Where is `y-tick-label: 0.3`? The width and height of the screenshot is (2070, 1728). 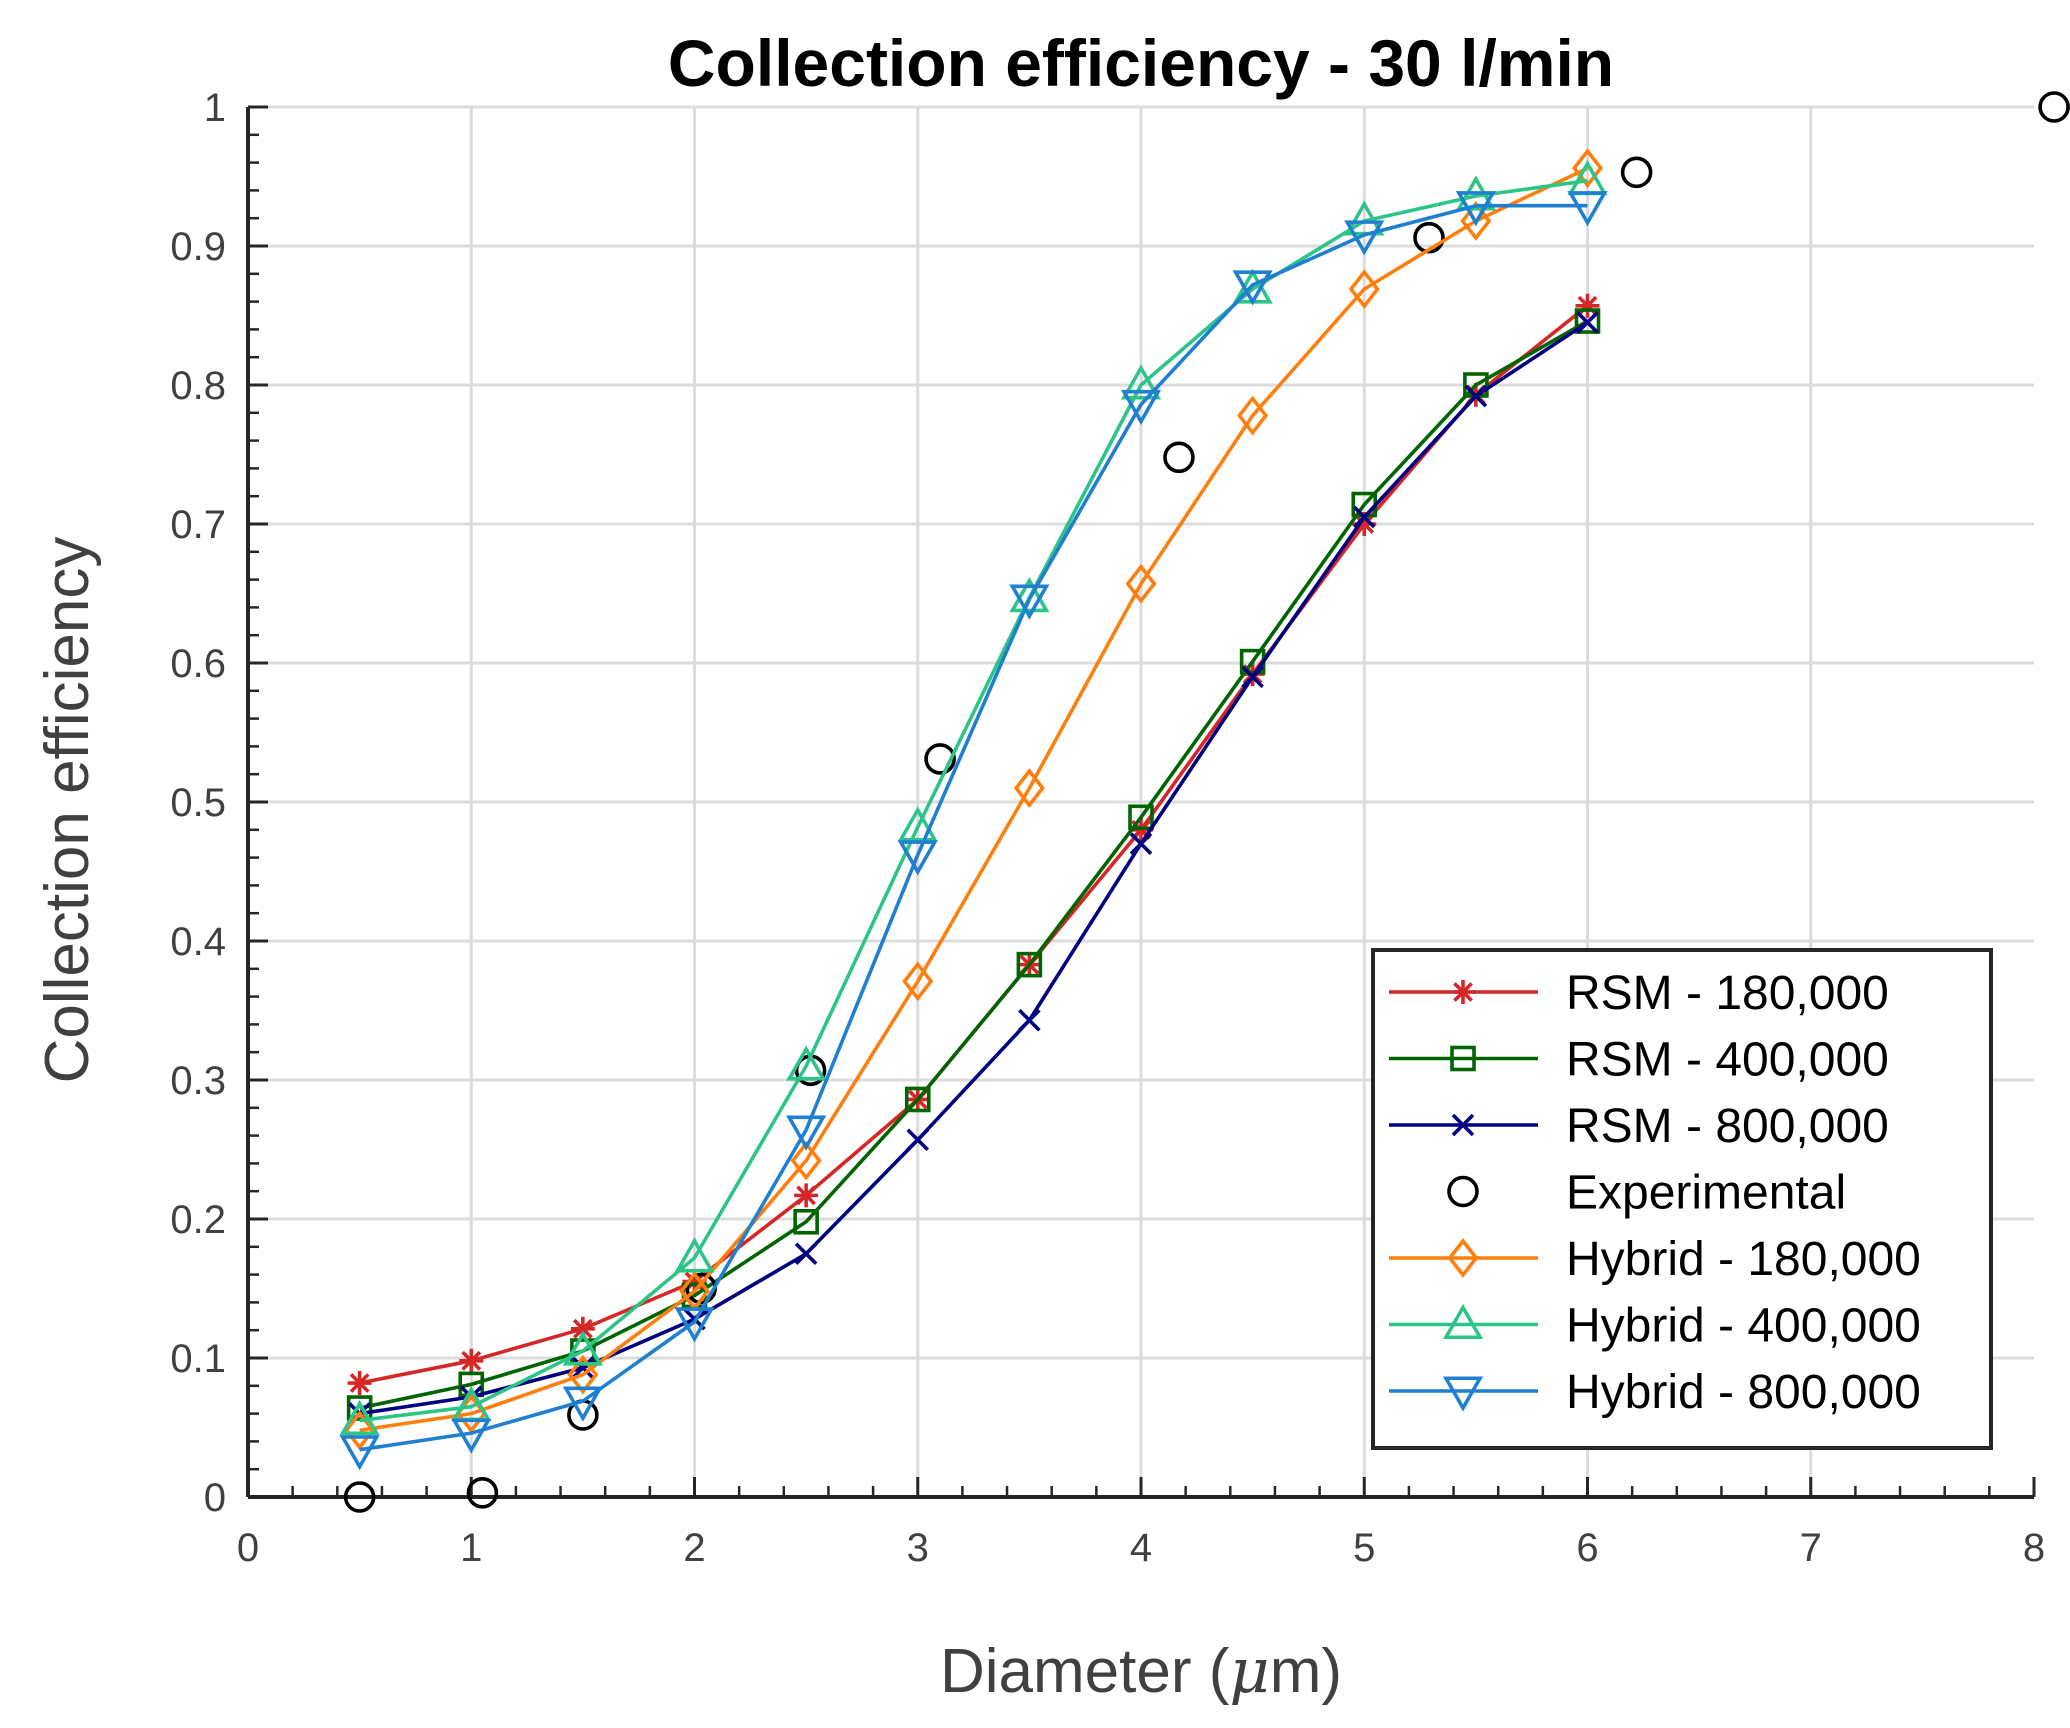 y-tick-label: 0.3 is located at coordinates (198, 1081).